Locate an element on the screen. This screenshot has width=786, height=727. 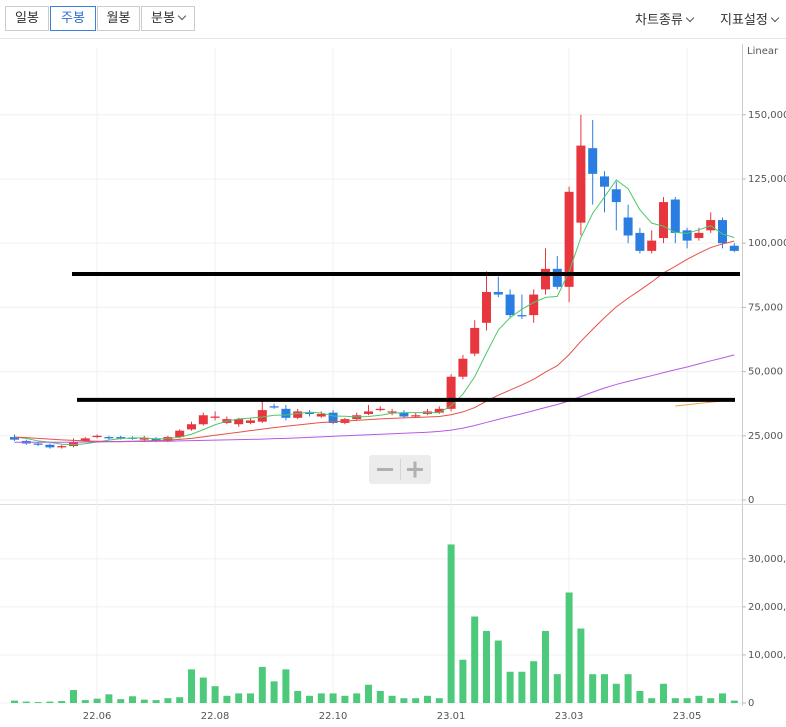
label: 차트종류 is located at coordinates (659, 20).